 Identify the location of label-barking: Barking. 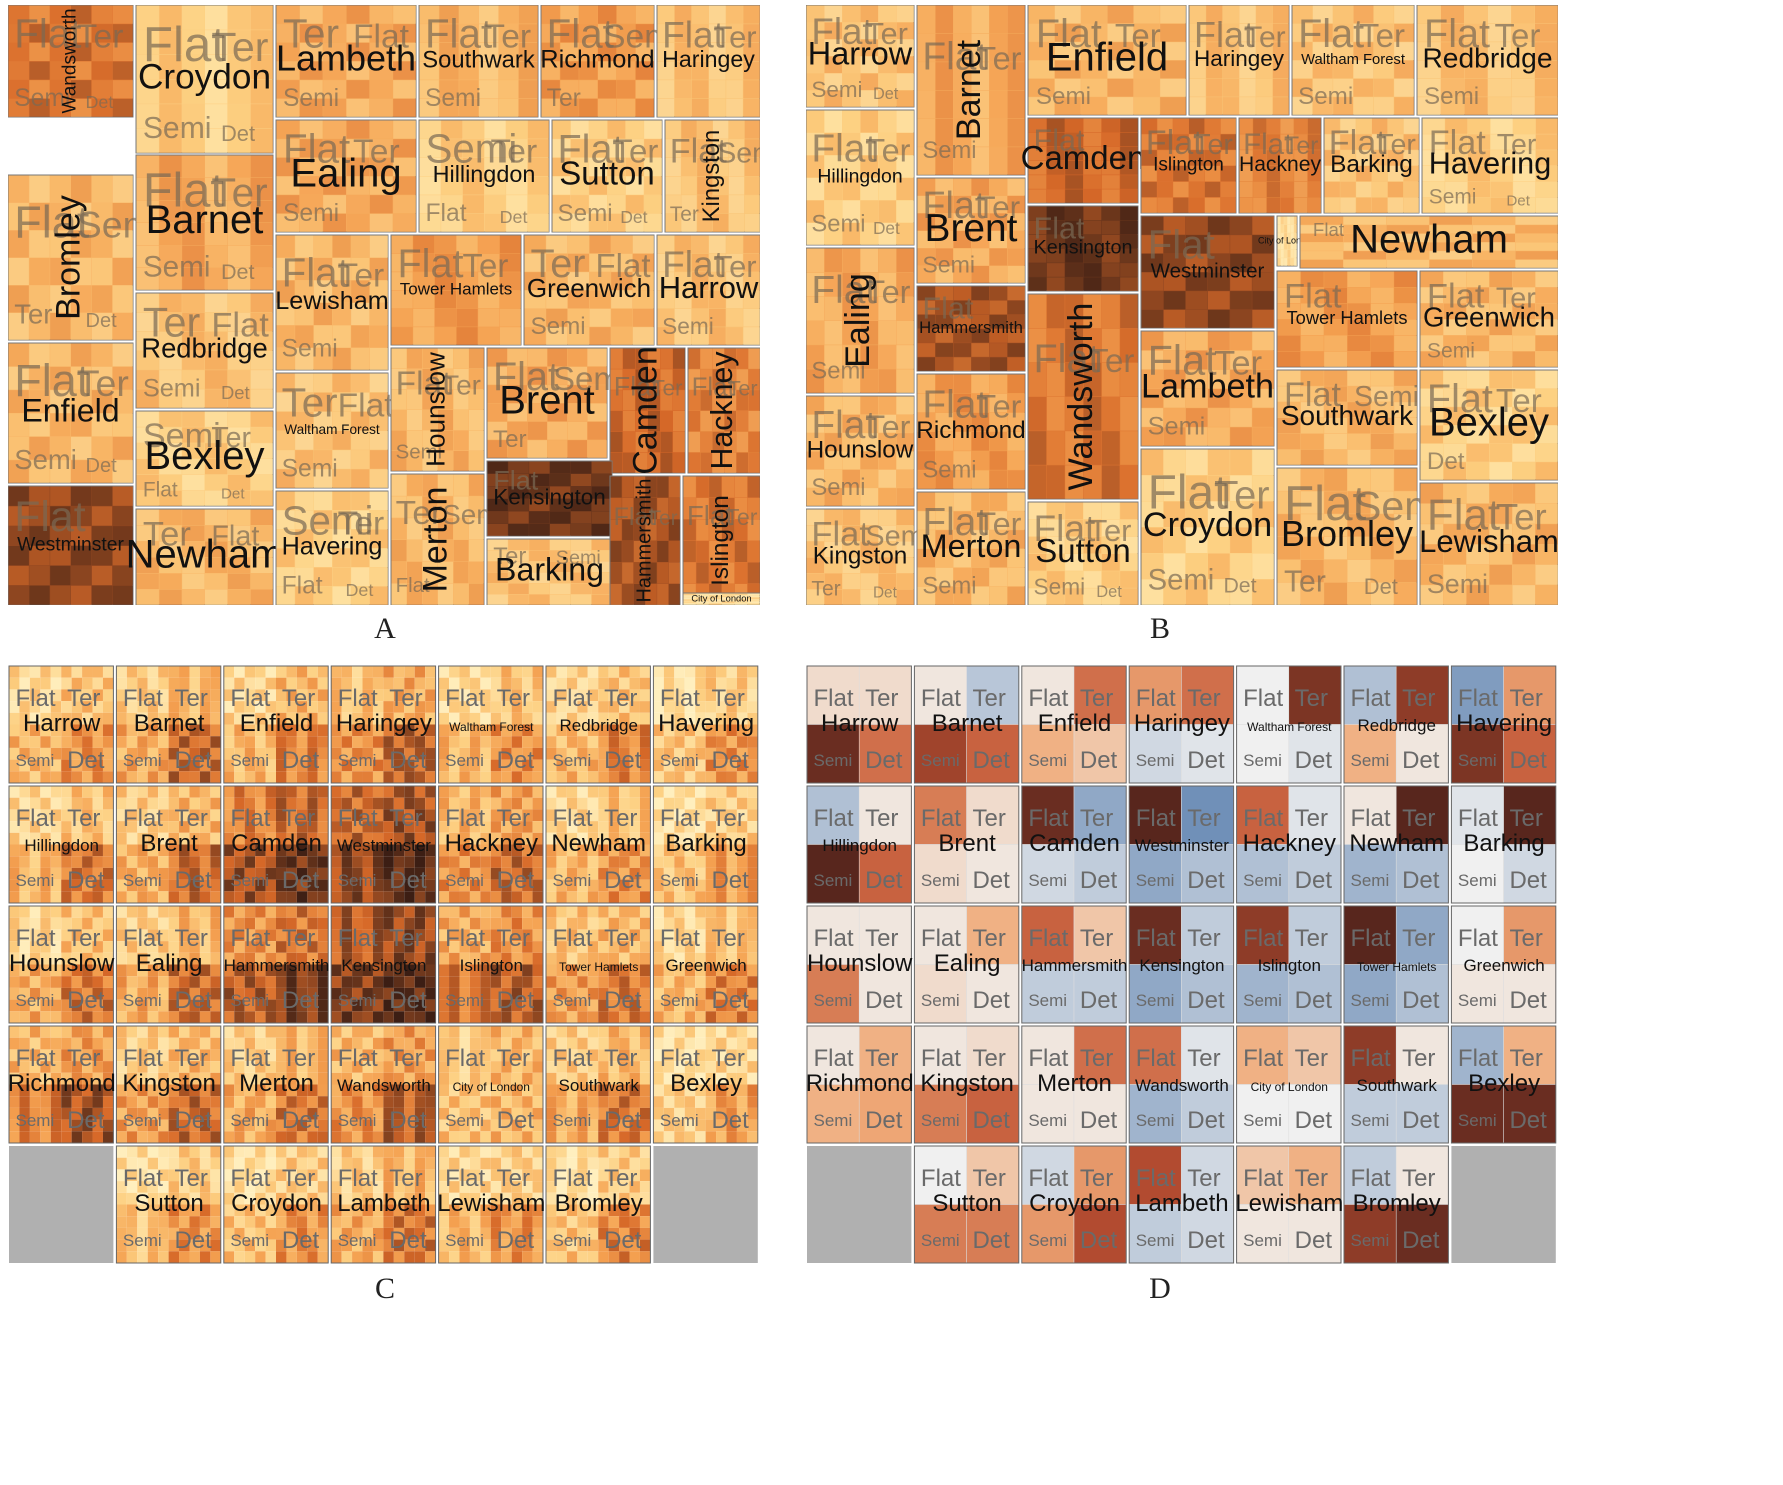
(1371, 164).